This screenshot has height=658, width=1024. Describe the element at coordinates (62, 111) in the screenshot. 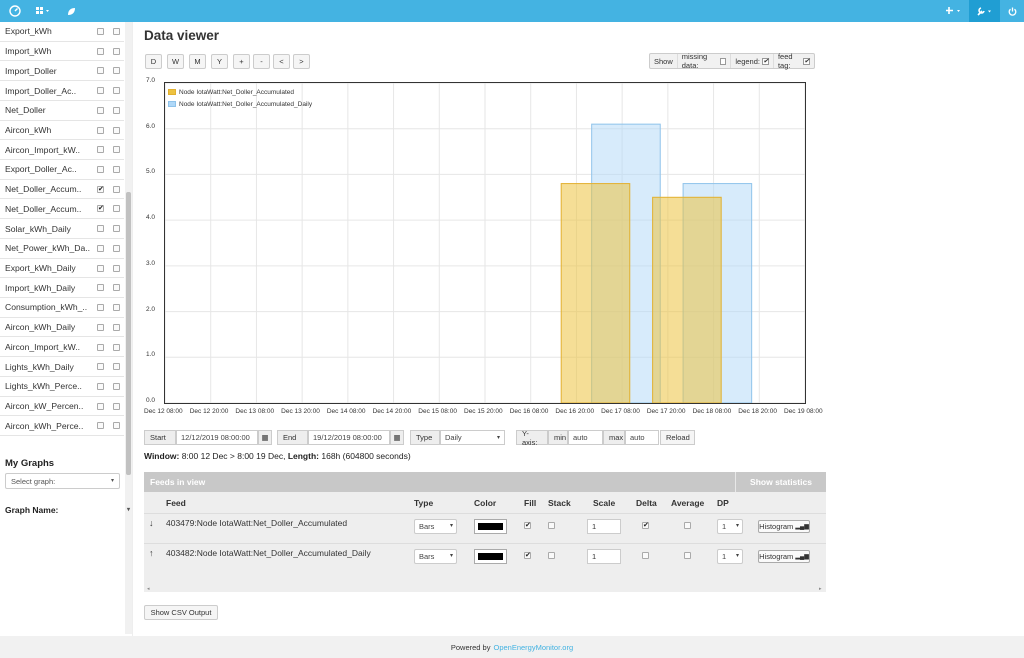

I see `sidebar-feed-item: Net_Doller` at that location.